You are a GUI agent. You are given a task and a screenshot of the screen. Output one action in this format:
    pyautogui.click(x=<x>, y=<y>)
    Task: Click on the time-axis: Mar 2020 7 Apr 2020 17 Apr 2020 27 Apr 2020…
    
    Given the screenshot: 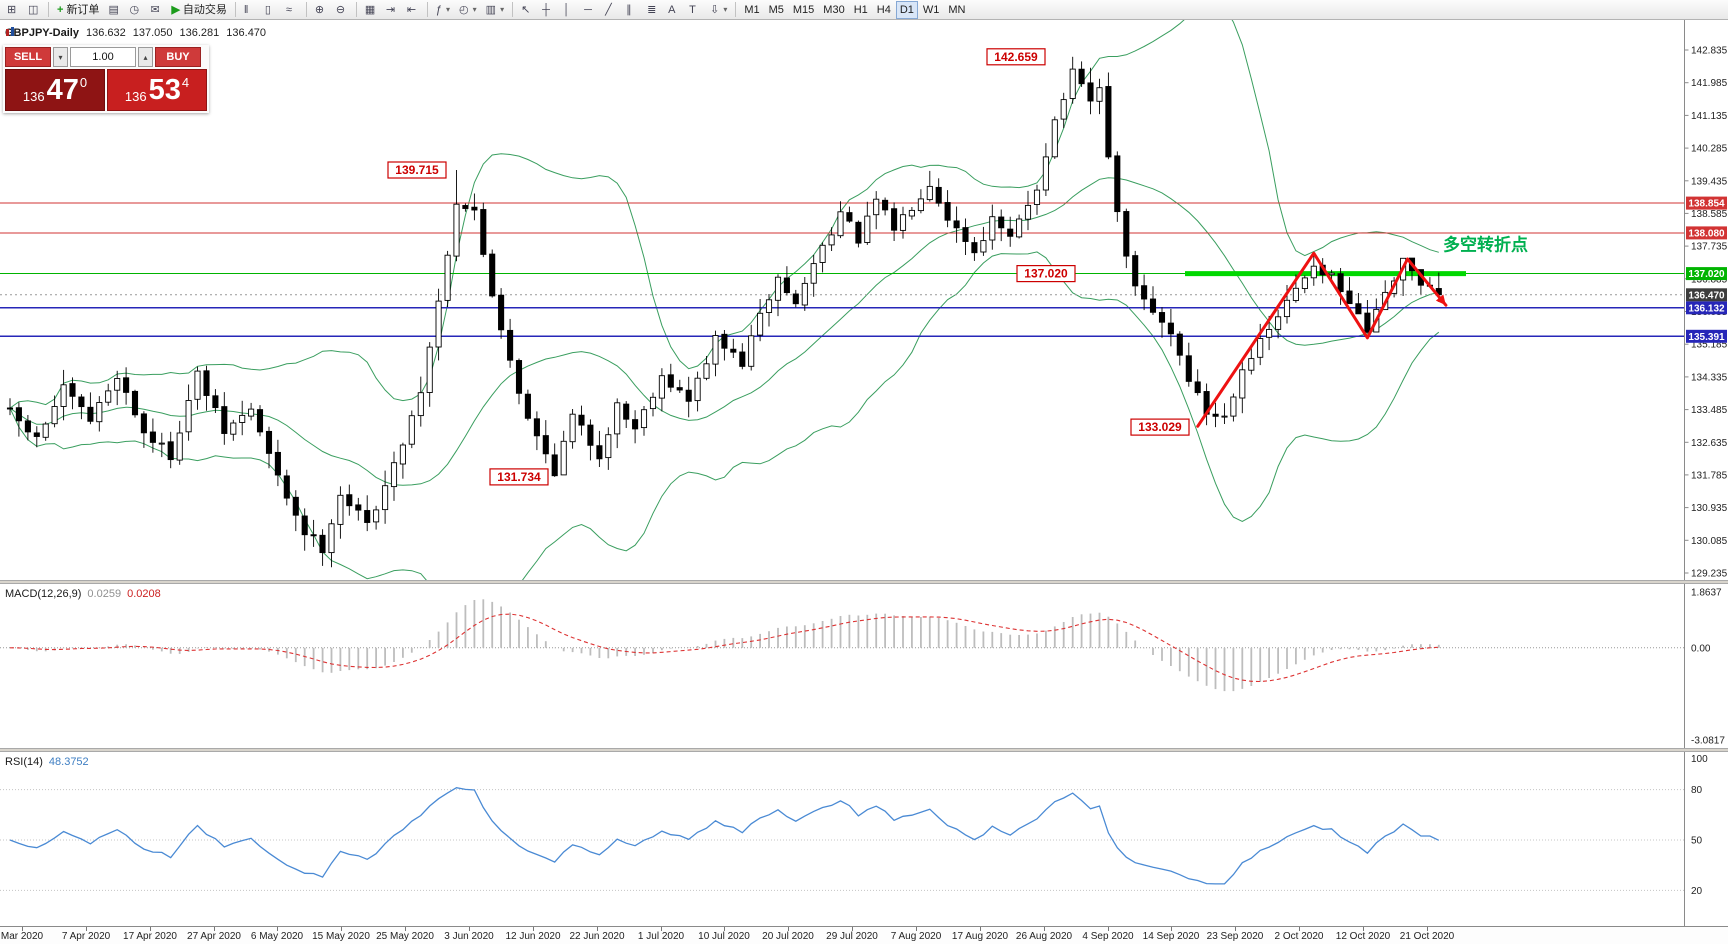 What is the action you would take?
    pyautogui.click(x=864, y=935)
    